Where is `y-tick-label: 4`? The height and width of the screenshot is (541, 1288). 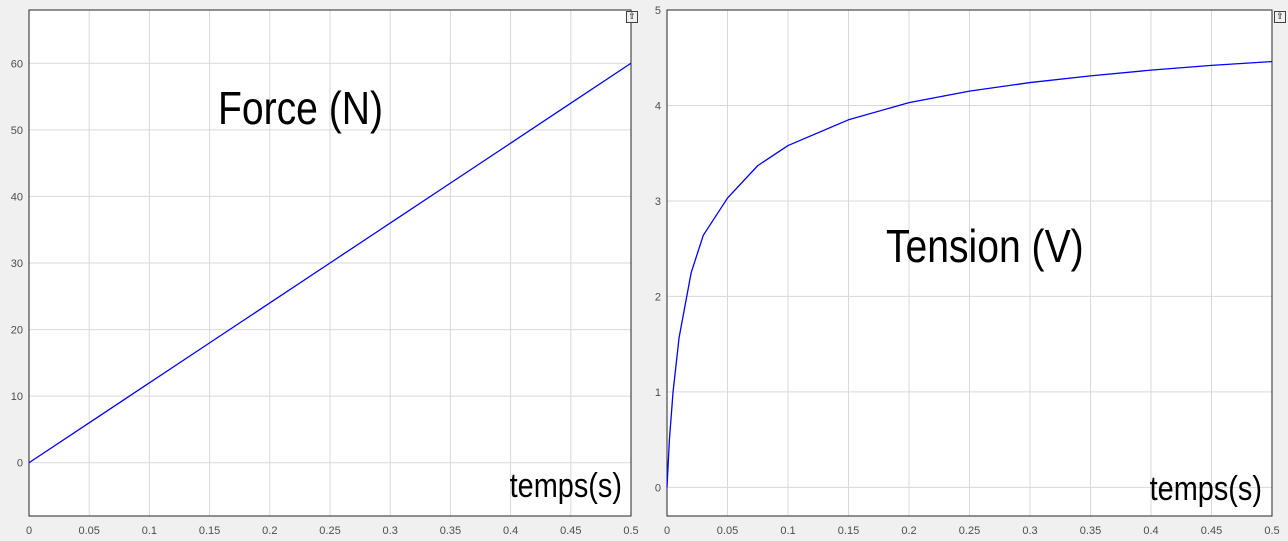 y-tick-label: 4 is located at coordinates (658, 106).